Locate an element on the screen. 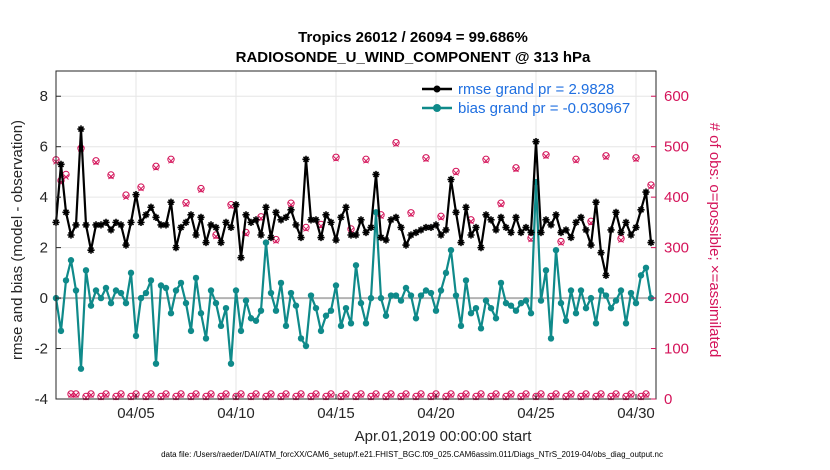  right-y-tick-label-1: 100 is located at coordinates (676, 349).